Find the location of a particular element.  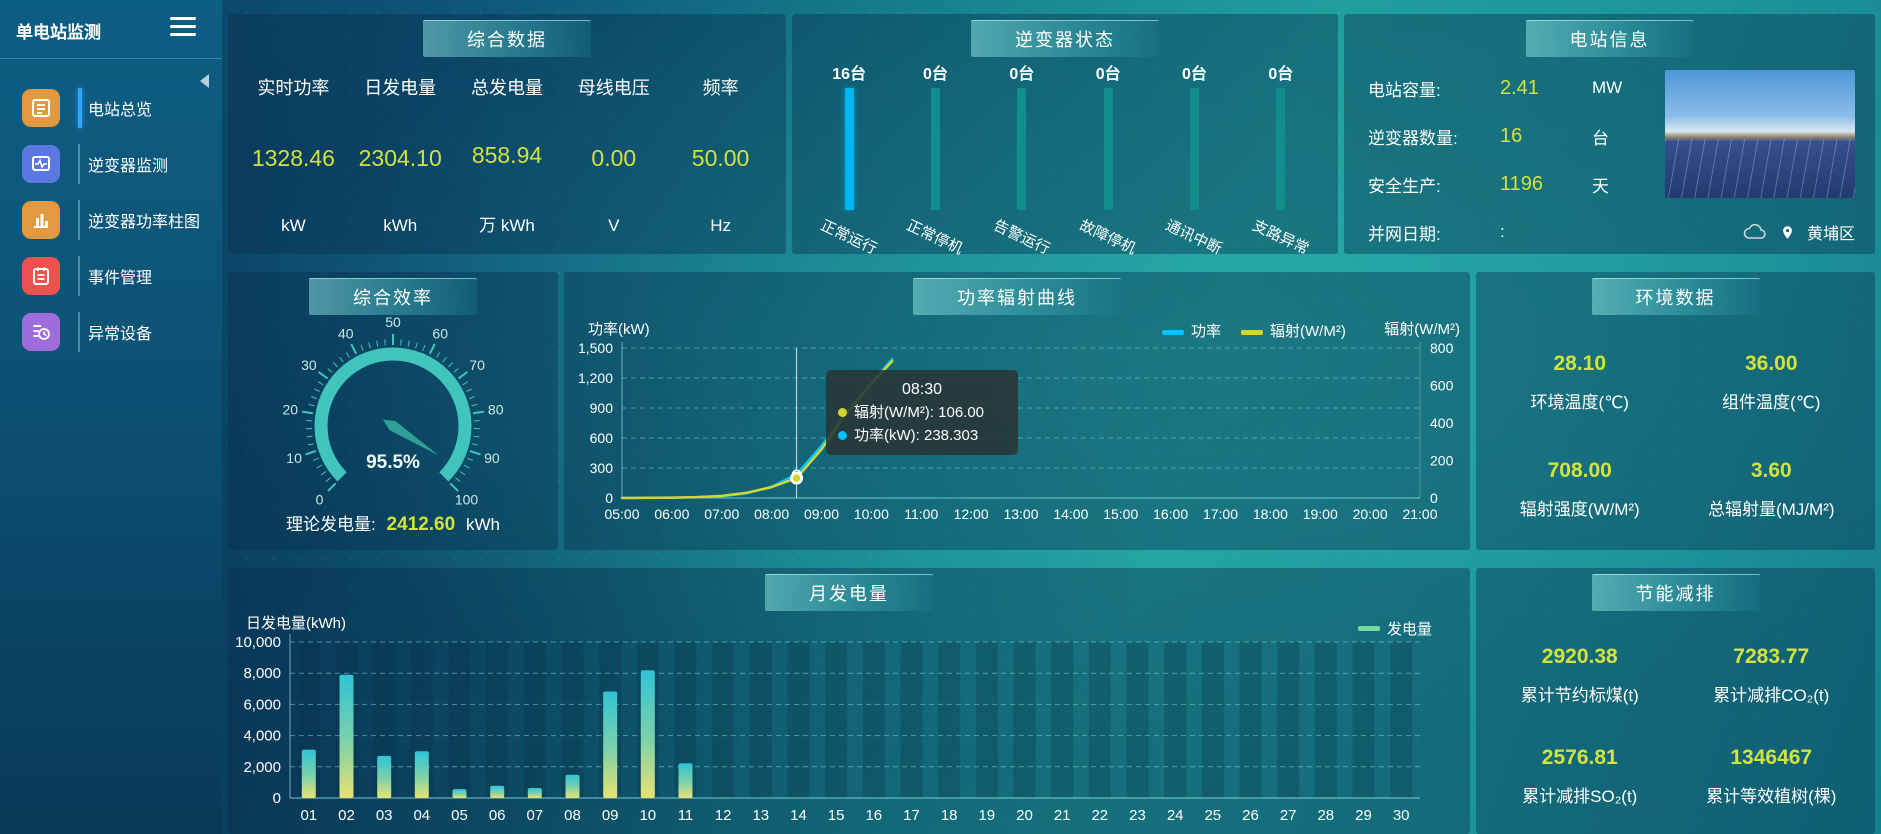

svg-text: 19 is located at coordinates (986, 815).